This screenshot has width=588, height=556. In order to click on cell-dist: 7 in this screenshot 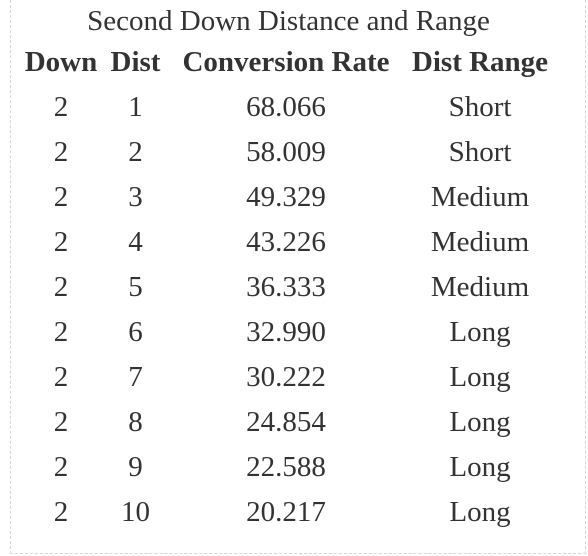, I will do `click(135, 377)`.